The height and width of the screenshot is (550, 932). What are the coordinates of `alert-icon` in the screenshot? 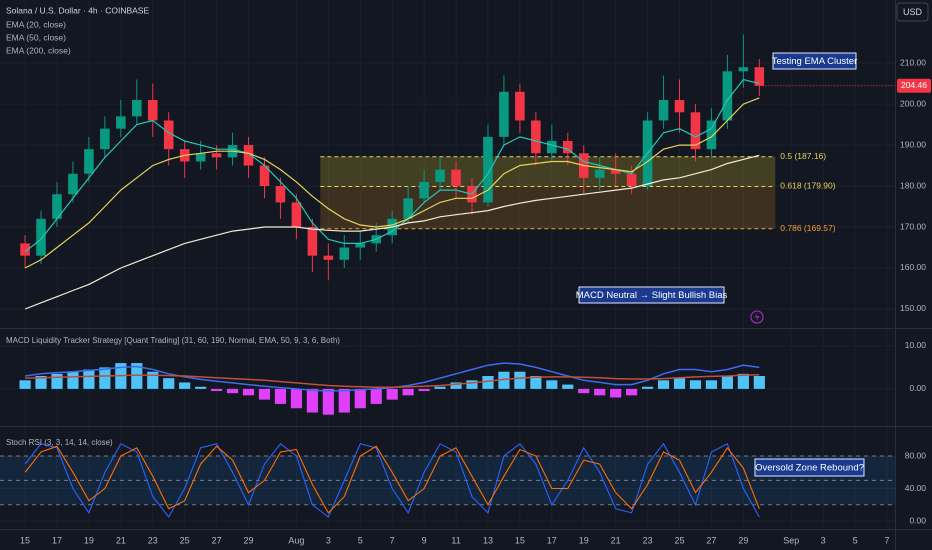 It's located at (757, 317).